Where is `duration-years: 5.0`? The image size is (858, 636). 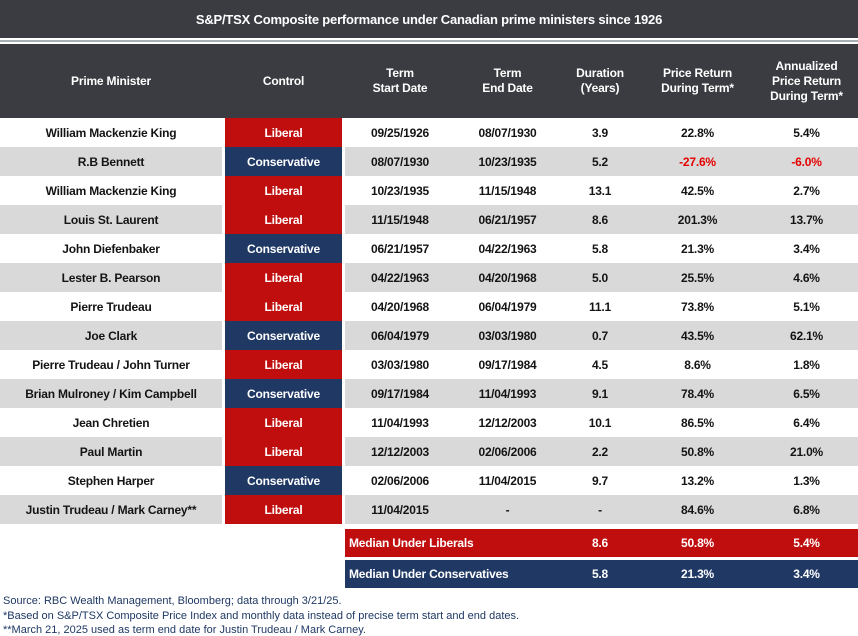 duration-years: 5.0 is located at coordinates (600, 277).